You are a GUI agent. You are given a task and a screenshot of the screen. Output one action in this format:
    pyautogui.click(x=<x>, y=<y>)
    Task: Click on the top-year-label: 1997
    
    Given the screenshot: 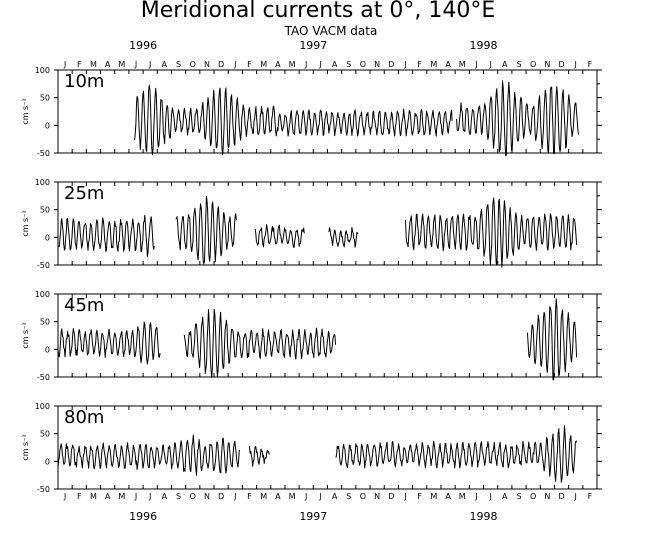 What is the action you would take?
    pyautogui.click(x=313, y=45)
    